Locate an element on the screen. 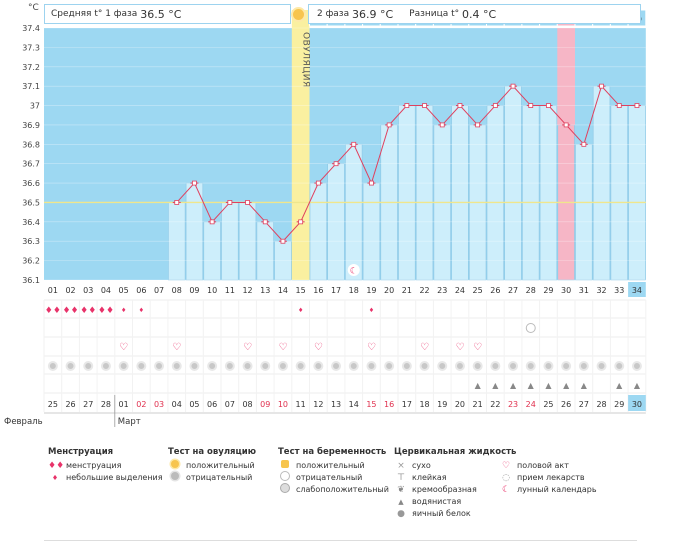 The image size is (677, 544). y-tick-label: 37.3 is located at coordinates (31, 47).